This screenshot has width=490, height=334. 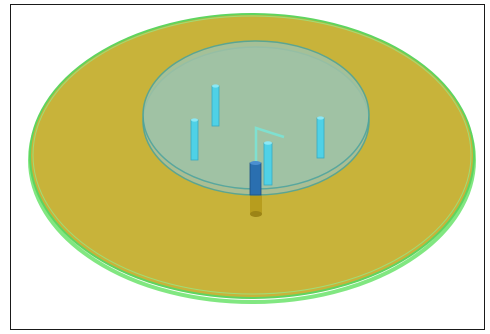 I want to click on shorting-pin-left, so click(x=194, y=139).